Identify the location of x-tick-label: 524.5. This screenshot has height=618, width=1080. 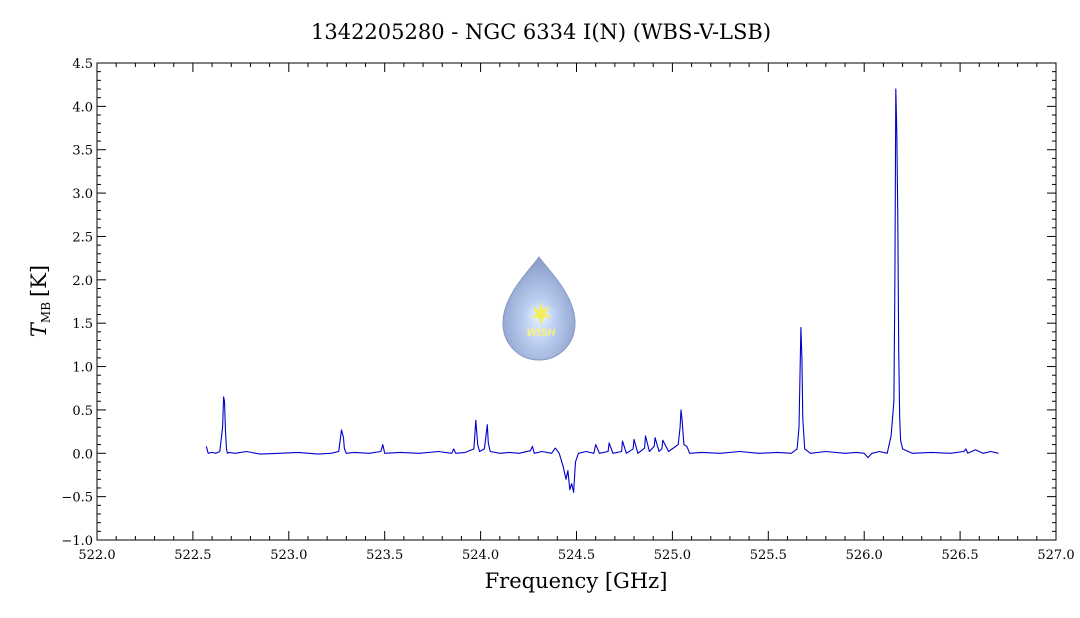
(576, 555).